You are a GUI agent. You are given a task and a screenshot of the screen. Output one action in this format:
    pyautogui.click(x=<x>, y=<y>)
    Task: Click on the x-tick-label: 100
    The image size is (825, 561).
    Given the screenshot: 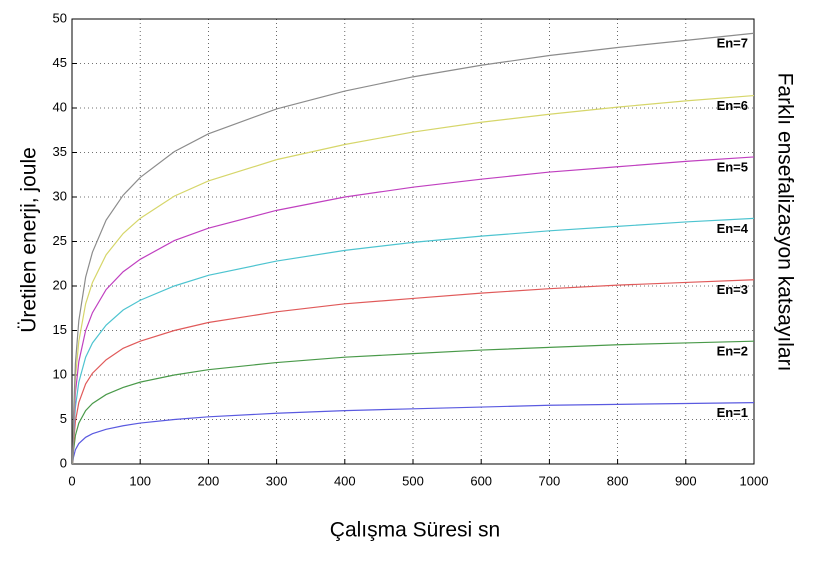 What is the action you would take?
    pyautogui.click(x=140, y=480)
    